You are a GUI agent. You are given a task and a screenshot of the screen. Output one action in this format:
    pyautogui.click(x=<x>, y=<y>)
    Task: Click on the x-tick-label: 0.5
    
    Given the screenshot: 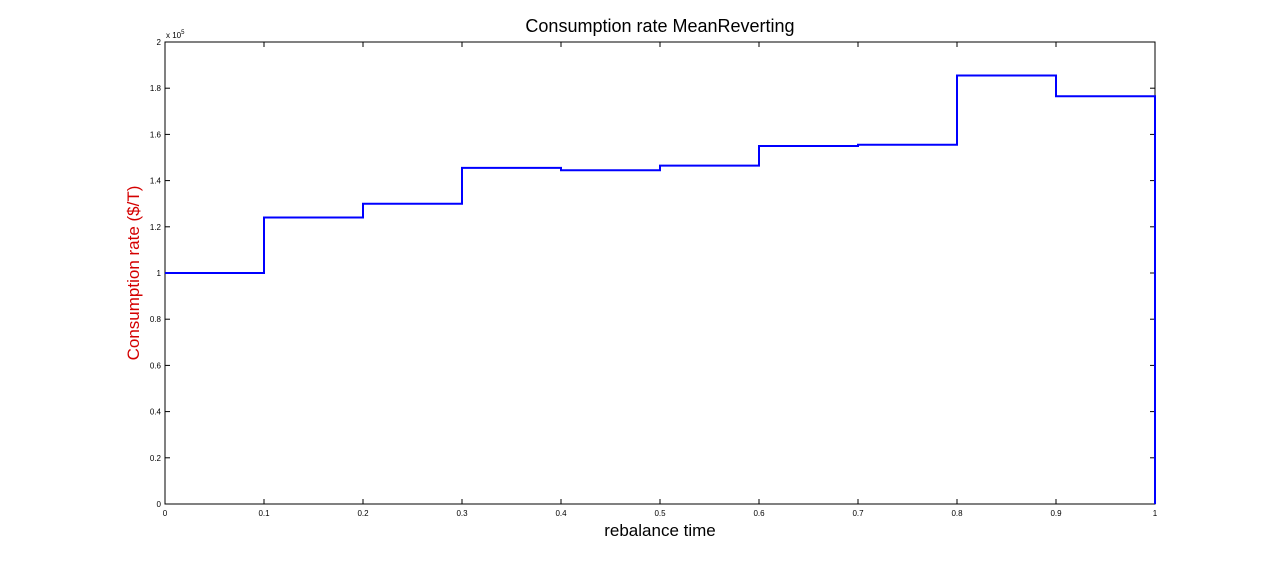 What is the action you would take?
    pyautogui.click(x=660, y=513)
    